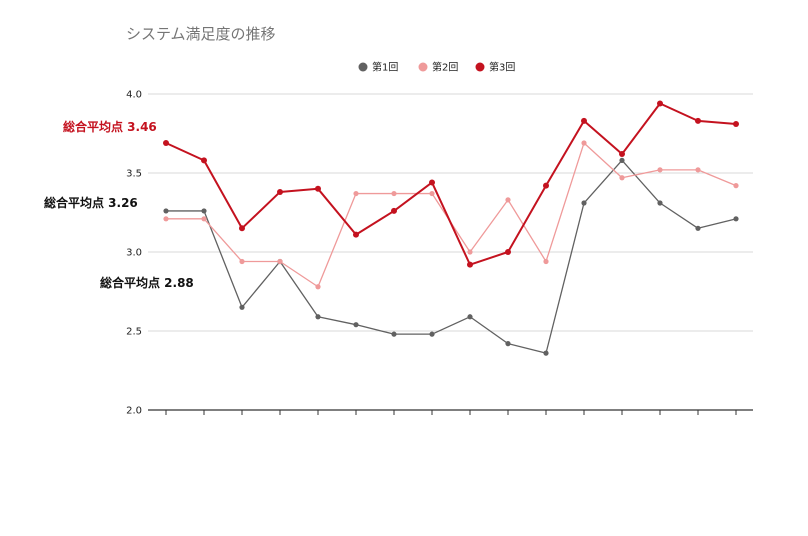 This screenshot has height=536, width=808. What do you see at coordinates (445, 67) in the screenshot?
I see `legend-label-2: 第2回` at bounding box center [445, 67].